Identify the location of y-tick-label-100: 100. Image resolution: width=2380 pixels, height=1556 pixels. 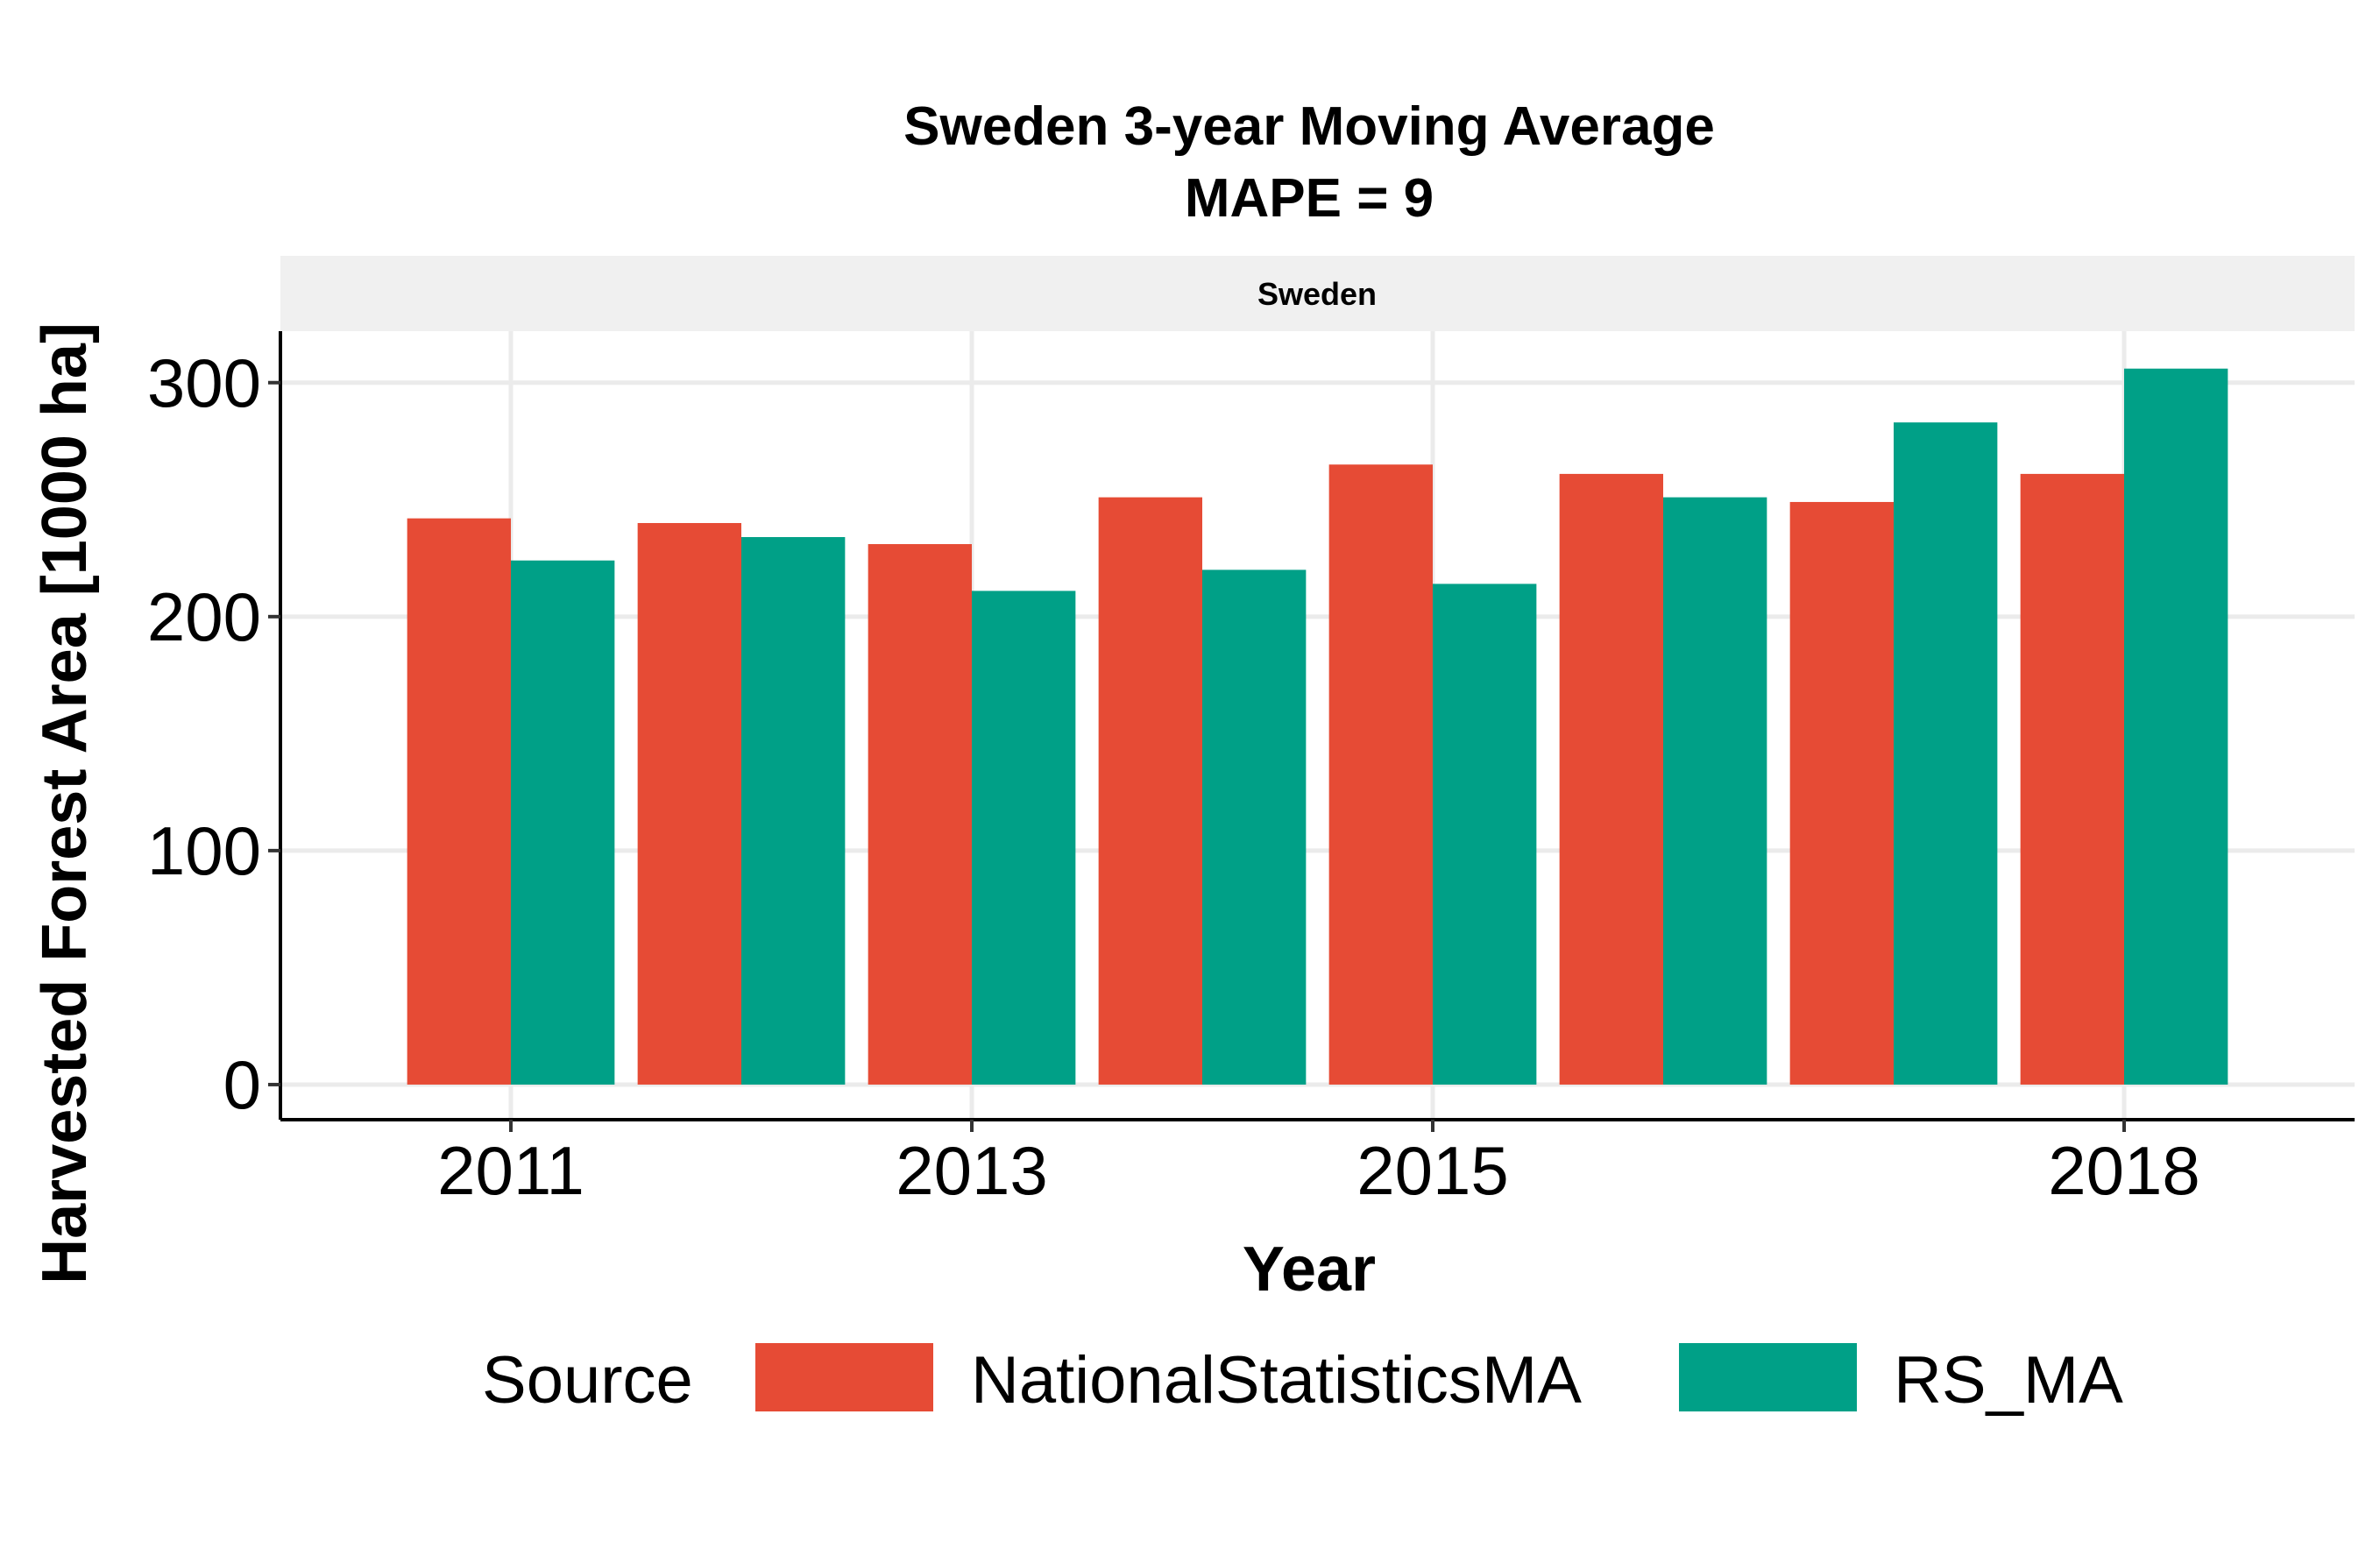
(204, 850).